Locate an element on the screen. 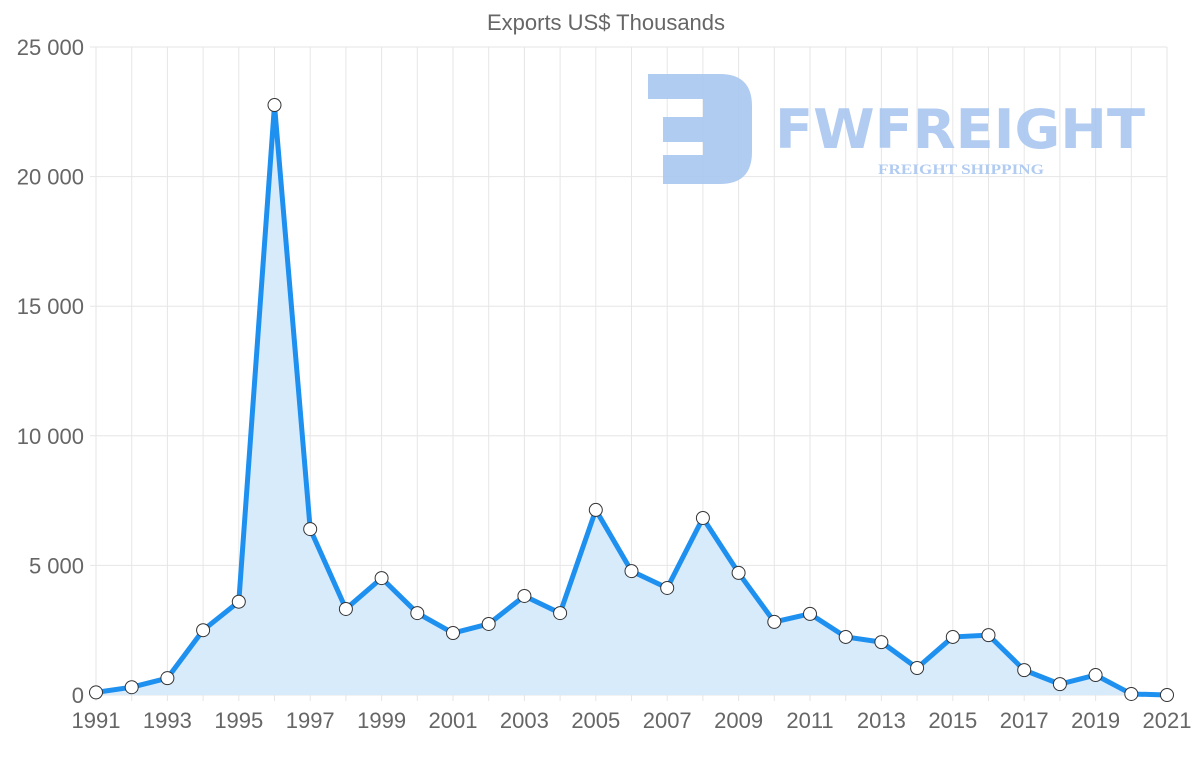  y-tick-label: 15 000 is located at coordinates (50, 306).